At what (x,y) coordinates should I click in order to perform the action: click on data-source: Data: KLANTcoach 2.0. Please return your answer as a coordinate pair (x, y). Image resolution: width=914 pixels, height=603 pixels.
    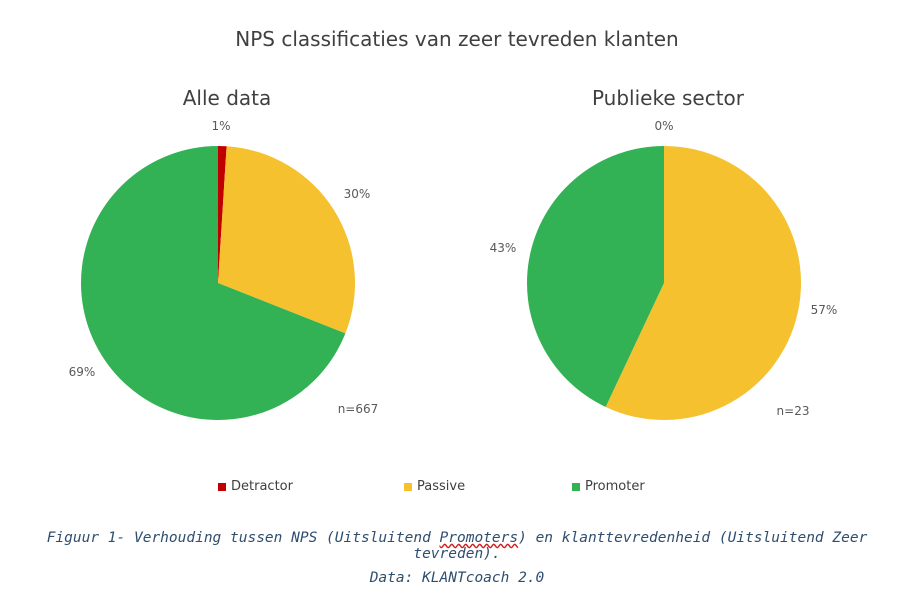
    Looking at the image, I should click on (457, 578).